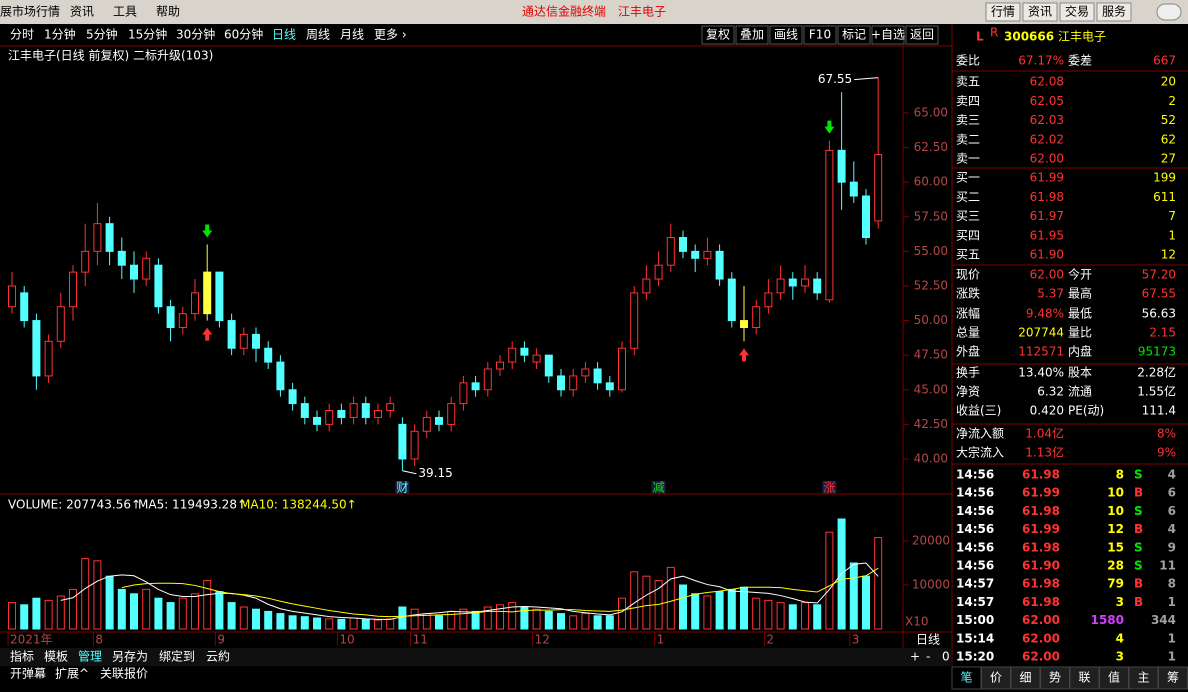 This screenshot has width=1188, height=692. What do you see at coordinates (1025, 678) in the screenshot?
I see `tab-label: 细` at bounding box center [1025, 678].